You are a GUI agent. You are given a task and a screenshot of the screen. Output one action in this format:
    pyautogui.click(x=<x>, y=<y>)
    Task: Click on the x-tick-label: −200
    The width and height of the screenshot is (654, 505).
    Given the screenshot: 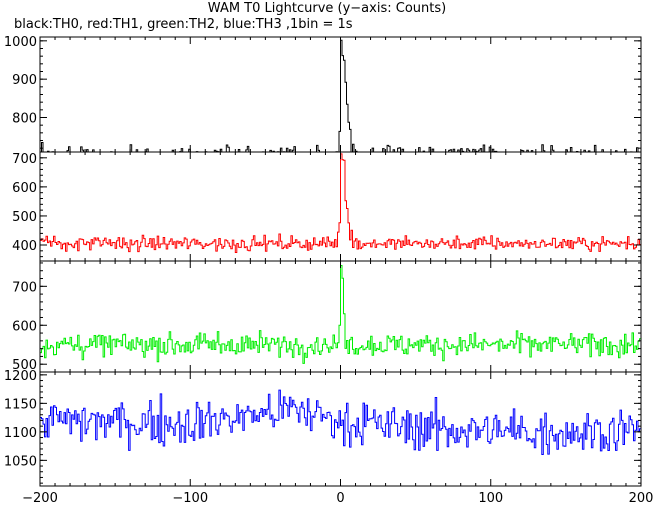 What is the action you would take?
    pyautogui.click(x=40, y=498)
    